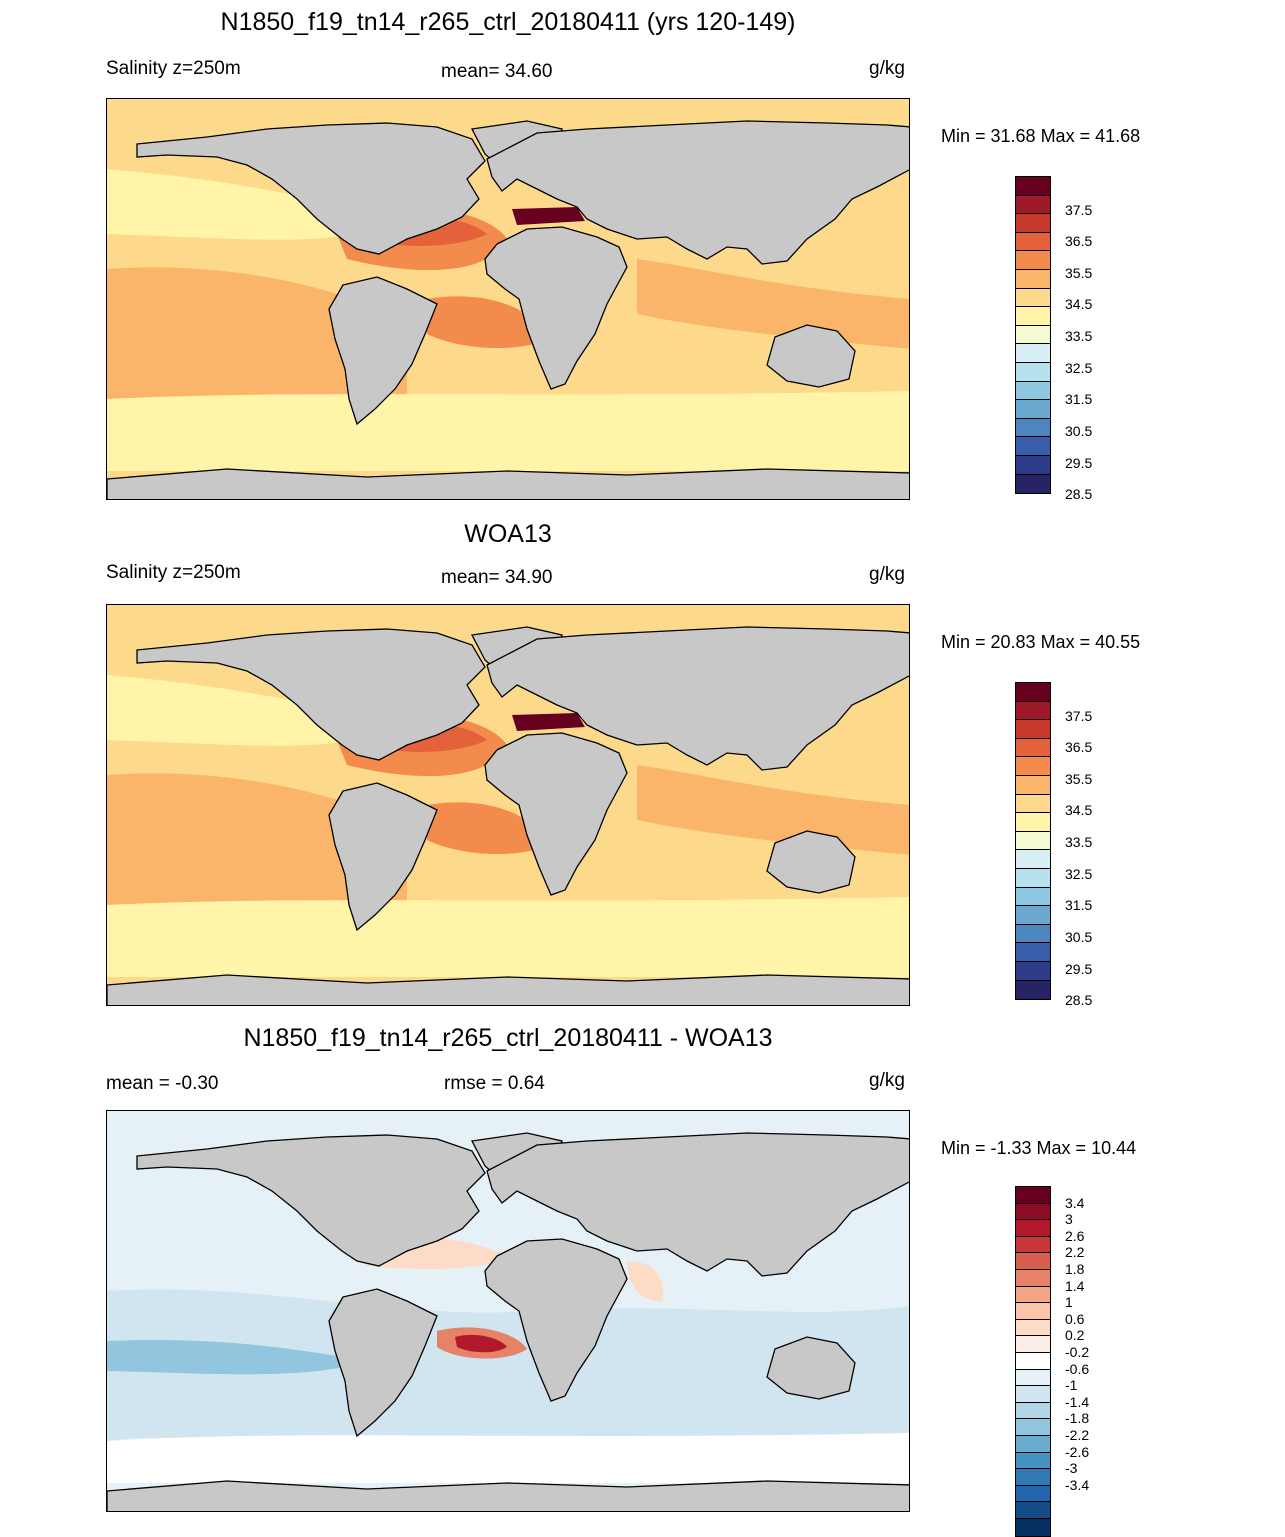  I want to click on colorbar-tick-label: 1.4, so click(1075, 1285).